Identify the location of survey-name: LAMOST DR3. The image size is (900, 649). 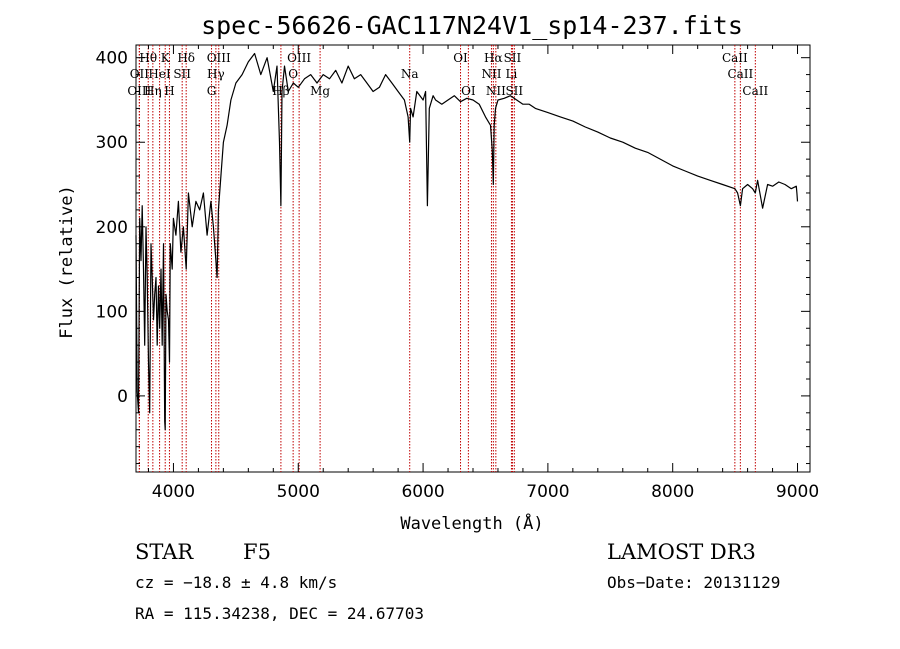
(681, 552).